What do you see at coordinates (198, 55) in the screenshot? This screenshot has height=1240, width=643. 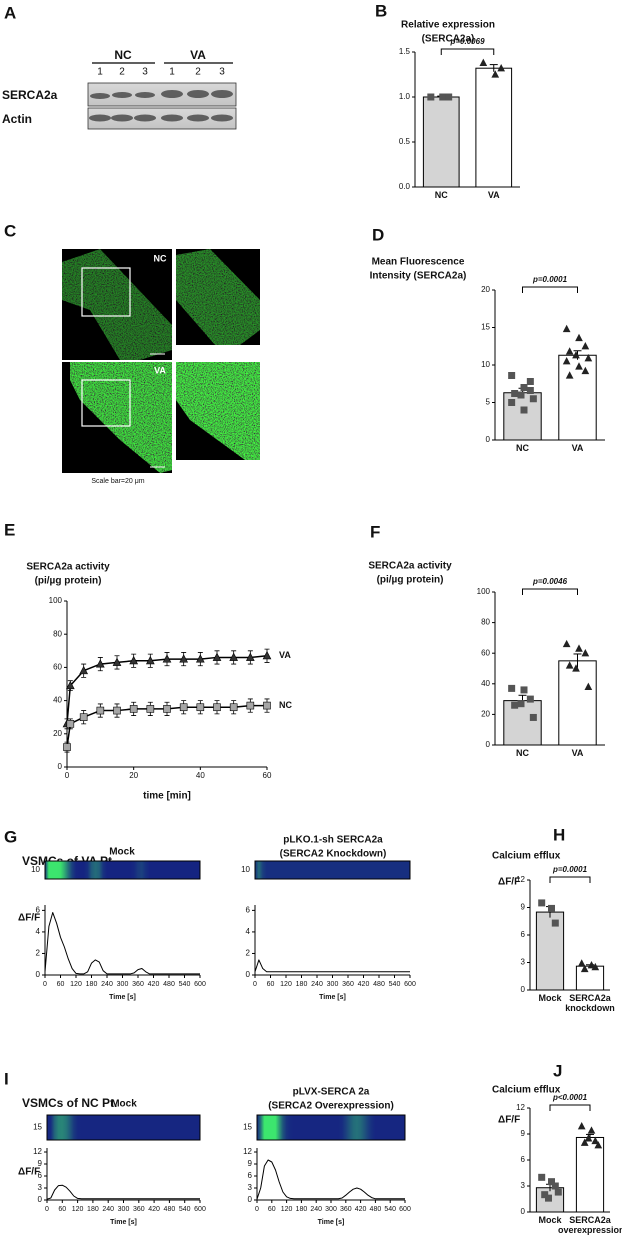 I see `group-label: VA` at bounding box center [198, 55].